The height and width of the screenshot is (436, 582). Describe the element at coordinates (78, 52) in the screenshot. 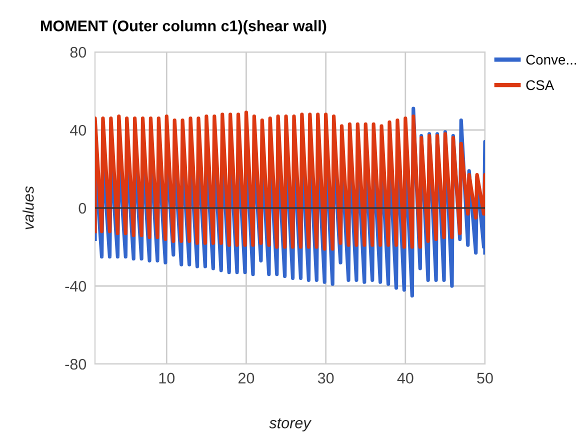

I see `y-tick-label: 80` at that location.